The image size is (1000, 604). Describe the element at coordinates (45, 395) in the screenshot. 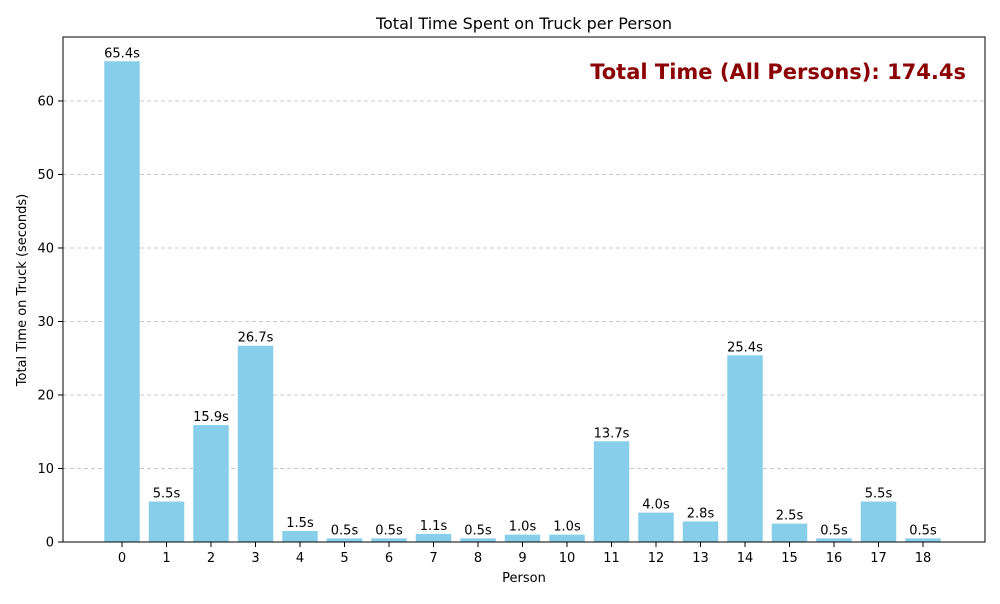

I see `y-tick-label: 20` at that location.